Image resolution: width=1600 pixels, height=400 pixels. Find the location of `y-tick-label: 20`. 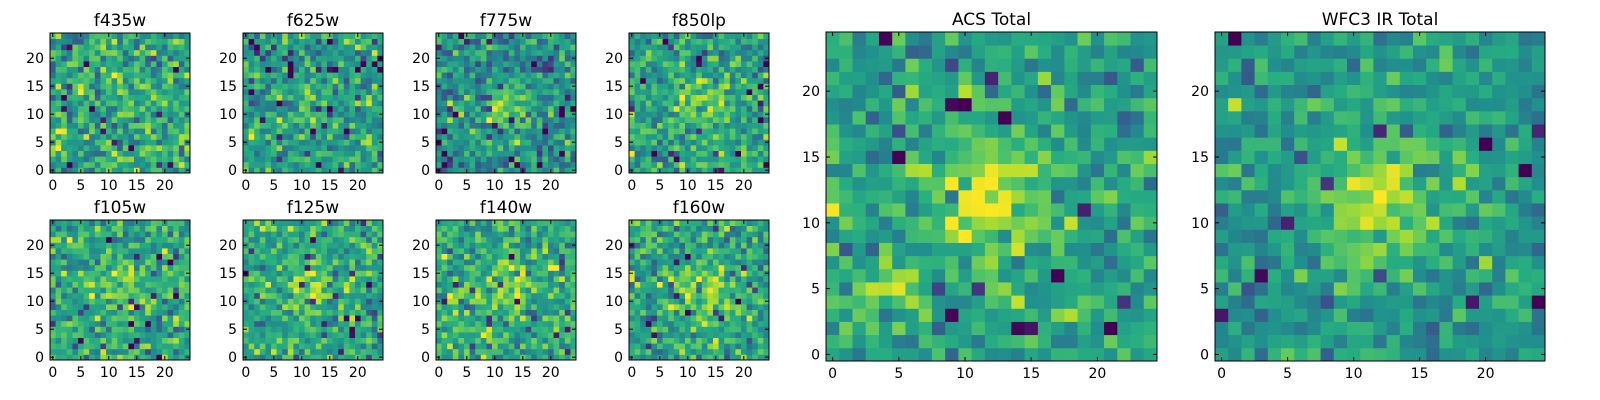

y-tick-label: 20 is located at coordinates (228, 246).